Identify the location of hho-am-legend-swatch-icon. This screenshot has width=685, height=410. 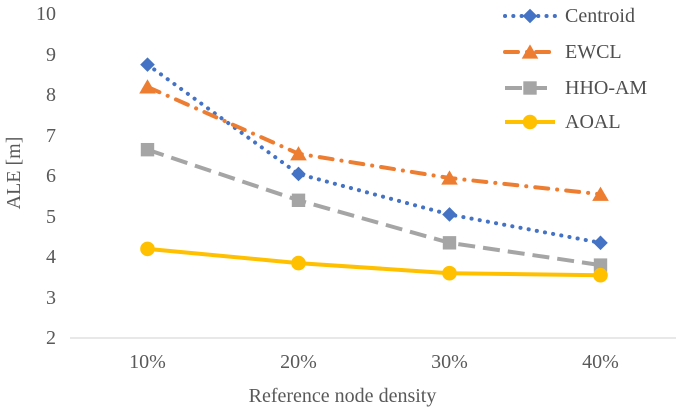
(530, 88).